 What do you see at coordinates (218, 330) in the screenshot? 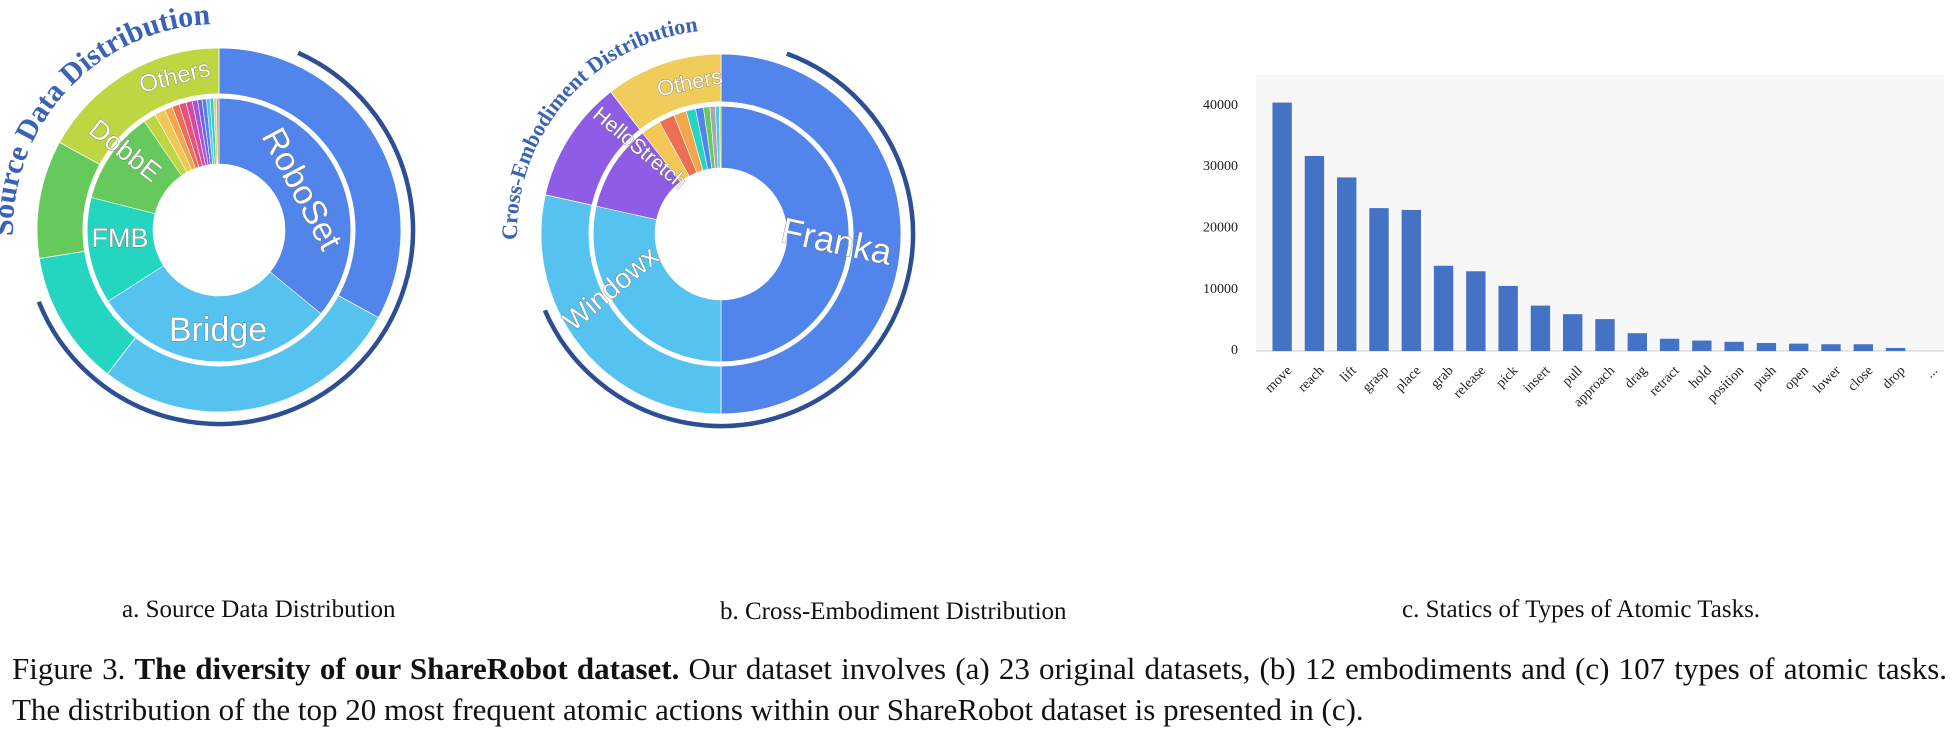
I see `label-inner-bridge: Bridge` at bounding box center [218, 330].